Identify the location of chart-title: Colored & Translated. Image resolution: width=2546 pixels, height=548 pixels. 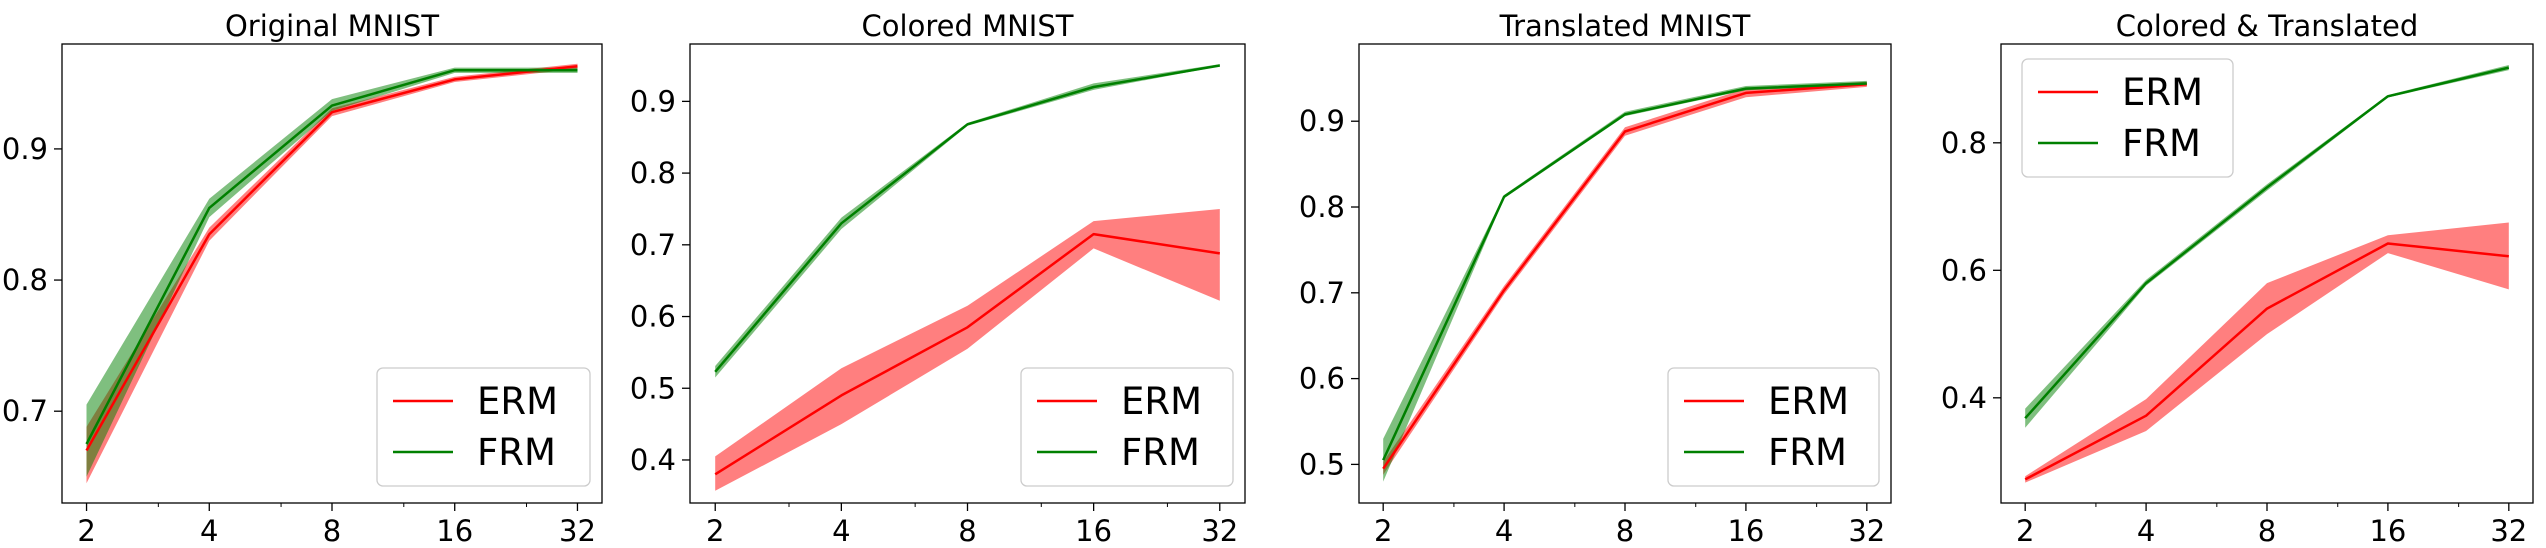
(2267, 26).